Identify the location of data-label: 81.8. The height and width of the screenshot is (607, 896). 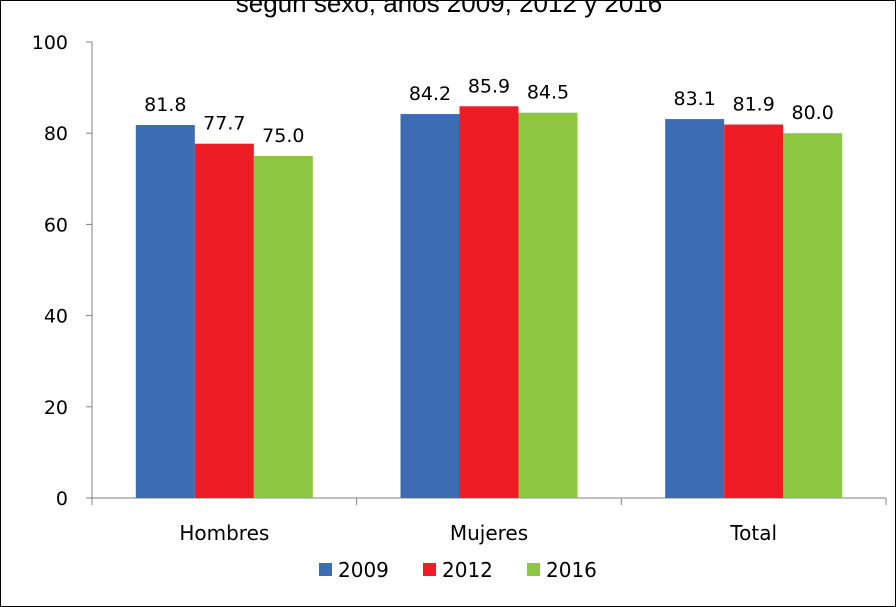
(165, 105).